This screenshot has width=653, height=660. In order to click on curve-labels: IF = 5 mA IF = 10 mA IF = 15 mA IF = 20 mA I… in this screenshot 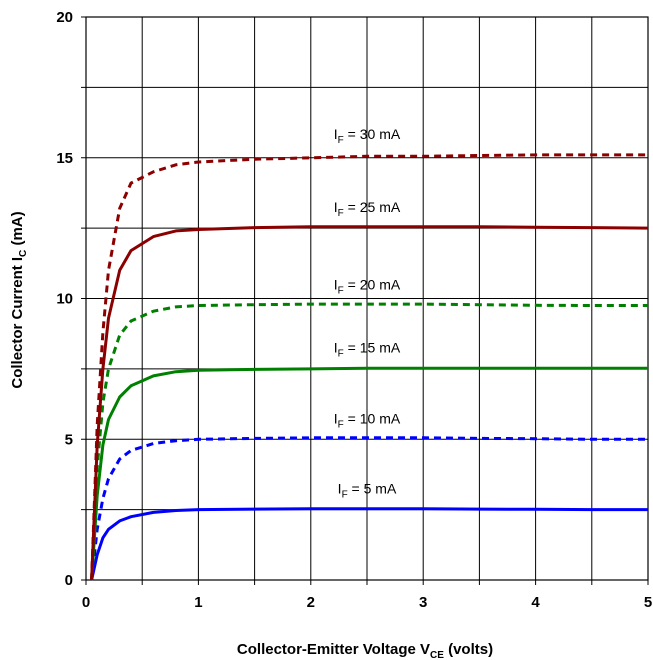, I will do `click(367, 313)`.